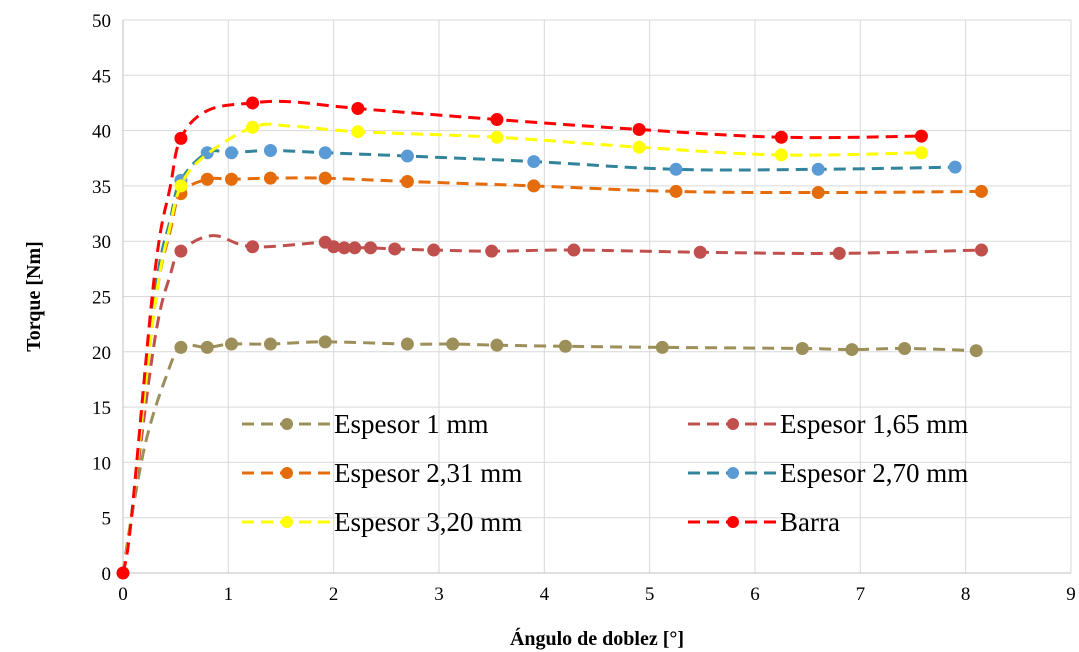  What do you see at coordinates (764, 522) in the screenshot?
I see `legend-item: Barra` at bounding box center [764, 522].